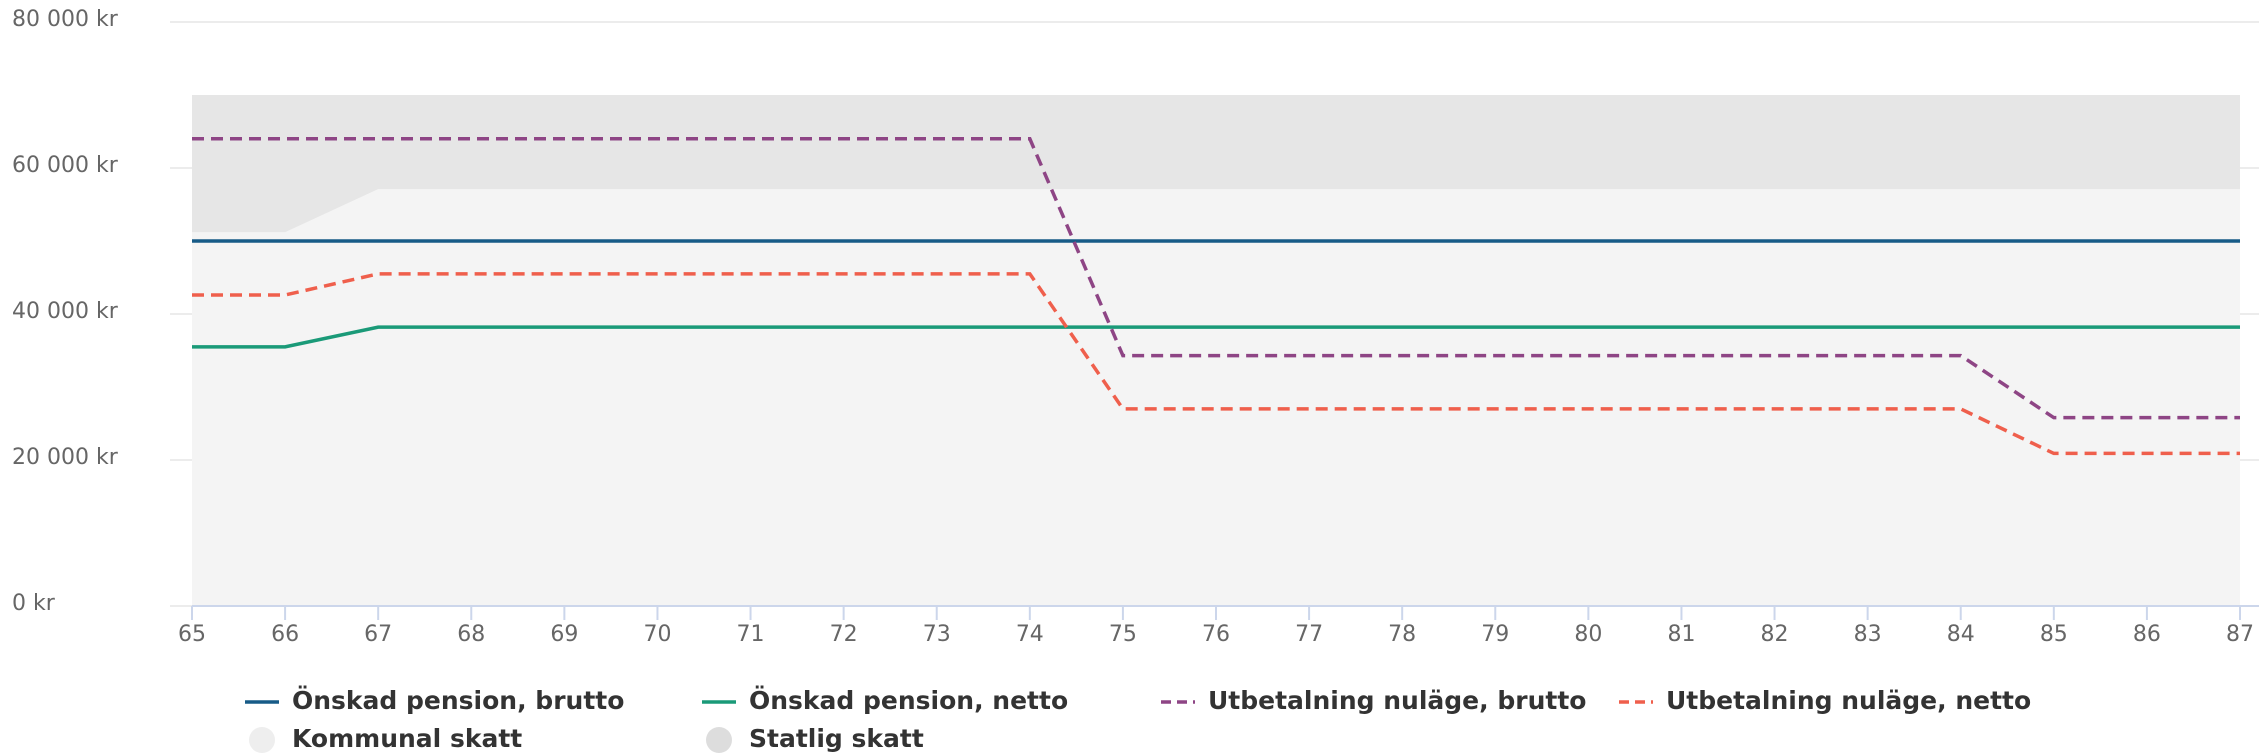  What do you see at coordinates (1123, 634) in the screenshot?
I see `x-tick-label: 75` at bounding box center [1123, 634].